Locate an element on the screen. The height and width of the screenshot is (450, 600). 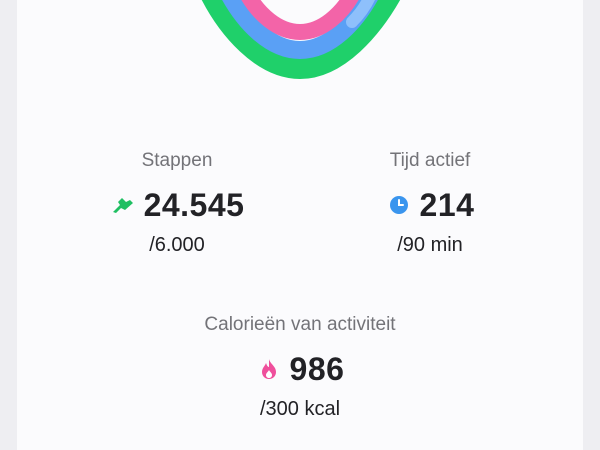
active-time-value: 214 is located at coordinates (447, 205).